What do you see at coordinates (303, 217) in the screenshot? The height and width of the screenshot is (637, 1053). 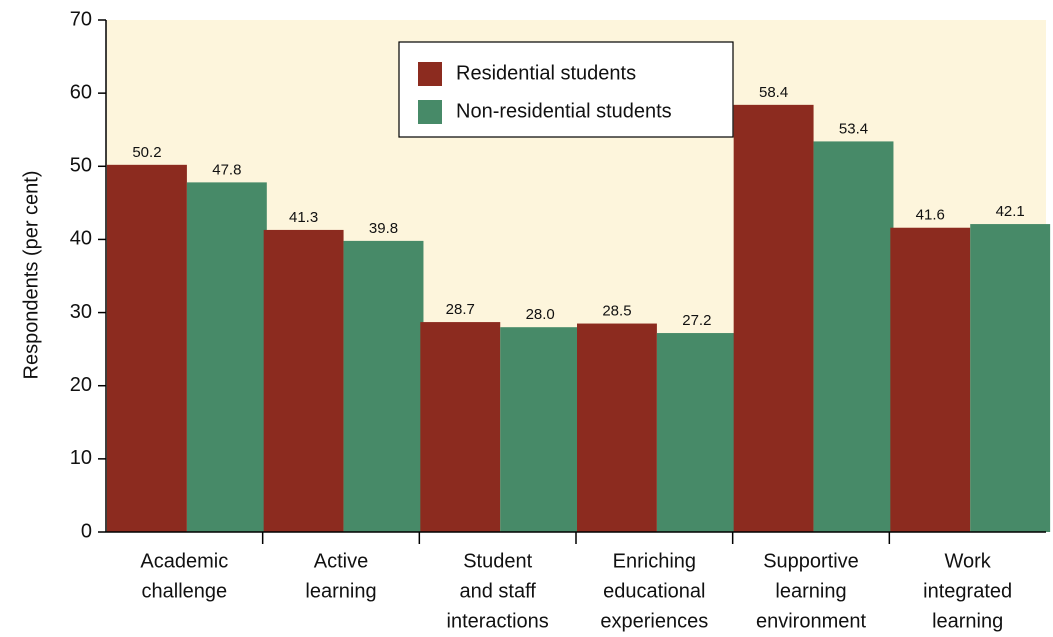 I see `data-label: 41.3` at bounding box center [303, 217].